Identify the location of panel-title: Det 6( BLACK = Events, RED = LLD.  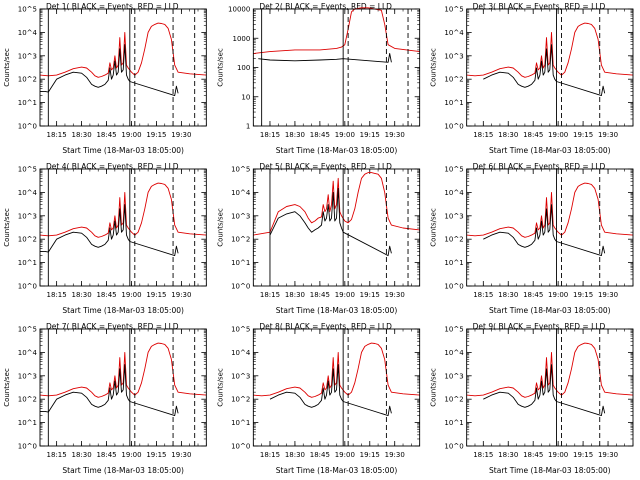
(539, 166).